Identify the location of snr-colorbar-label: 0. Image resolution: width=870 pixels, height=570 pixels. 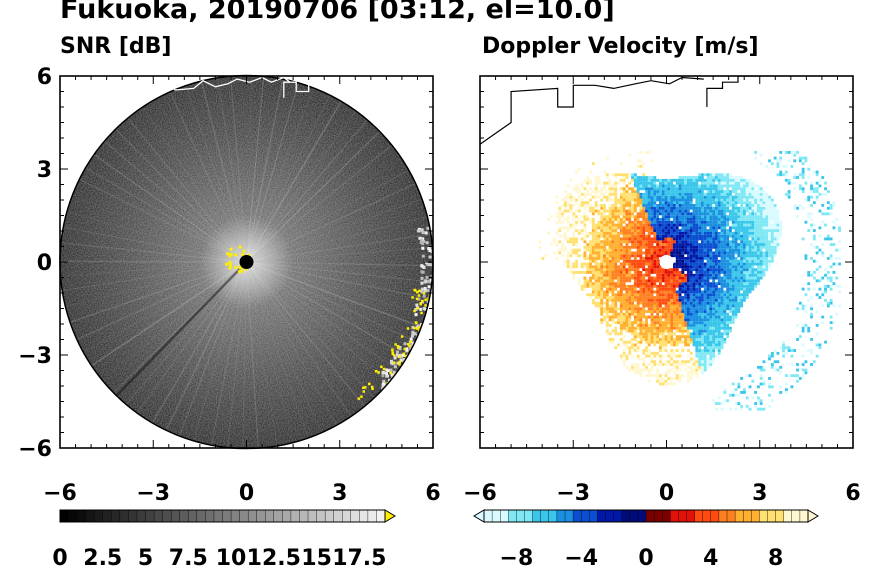
(59, 558).